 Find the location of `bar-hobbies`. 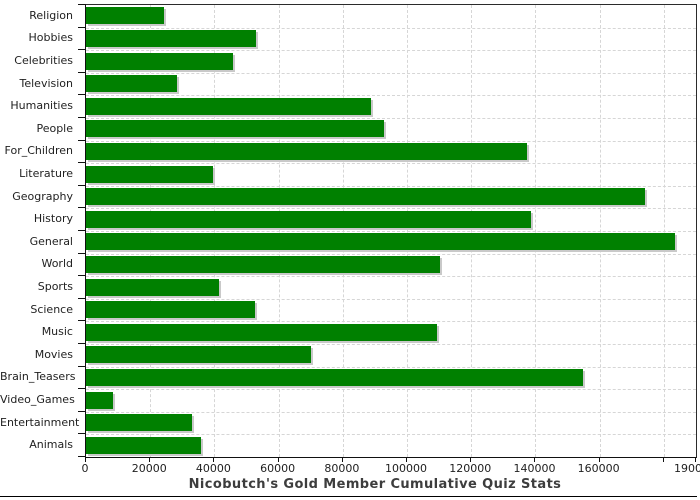

bar-hobbies is located at coordinates (171, 38).